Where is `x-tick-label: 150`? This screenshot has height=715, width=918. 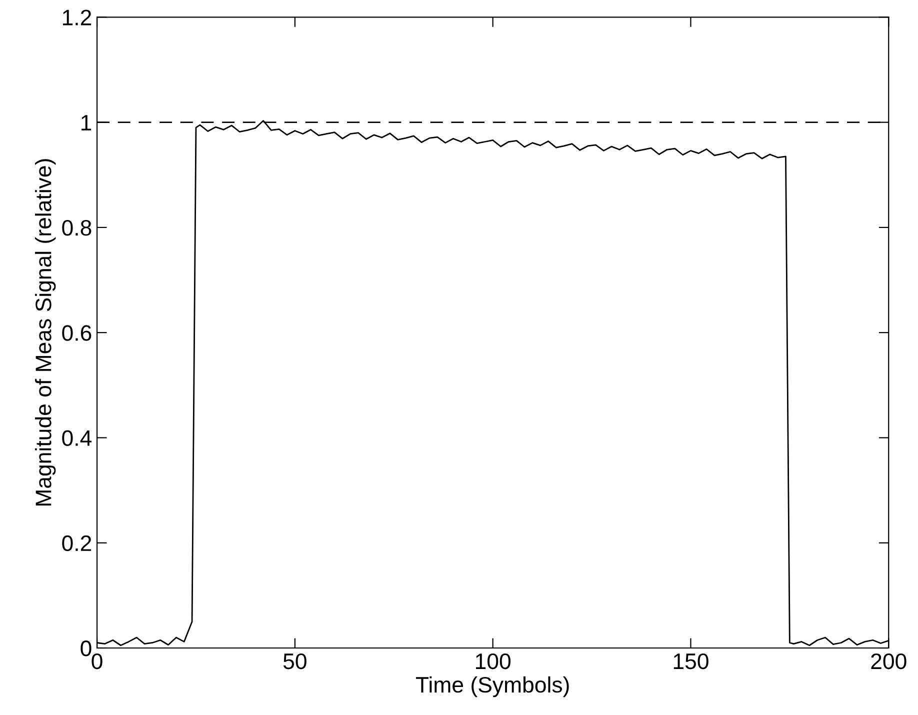 x-tick-label: 150 is located at coordinates (691, 661).